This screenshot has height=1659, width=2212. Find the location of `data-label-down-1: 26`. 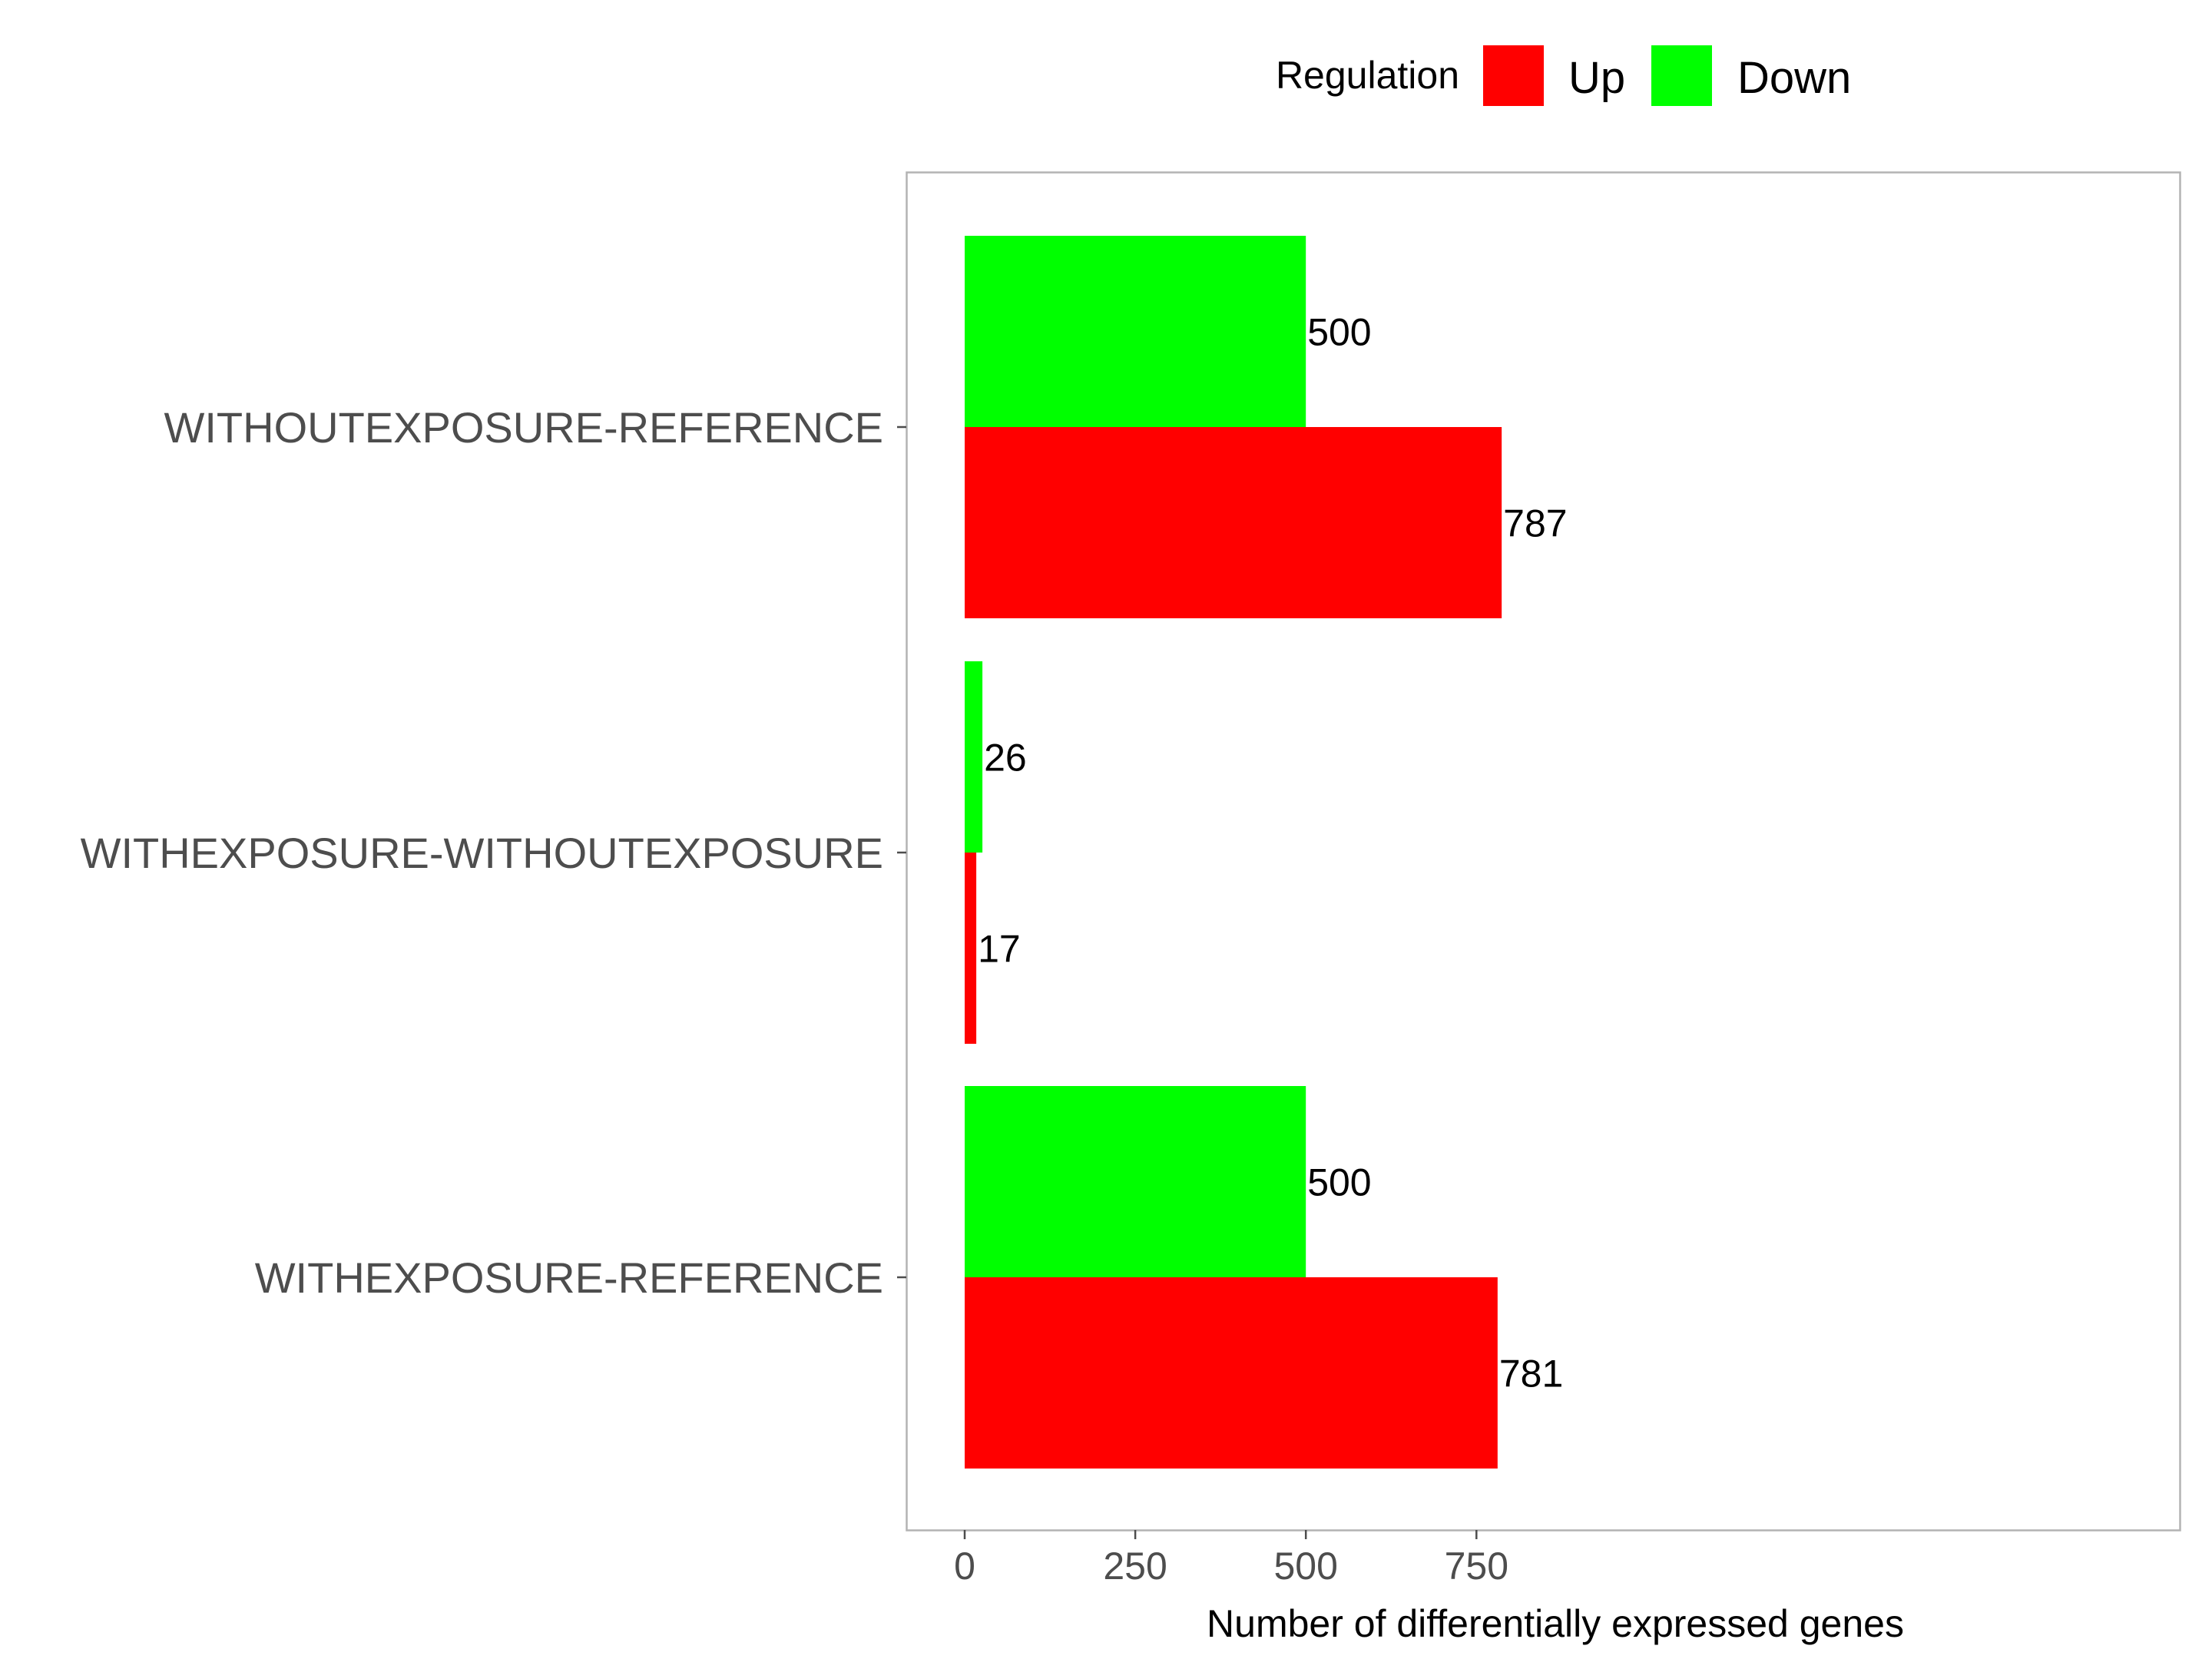

data-label-down-1: 26 is located at coordinates (1005, 758).